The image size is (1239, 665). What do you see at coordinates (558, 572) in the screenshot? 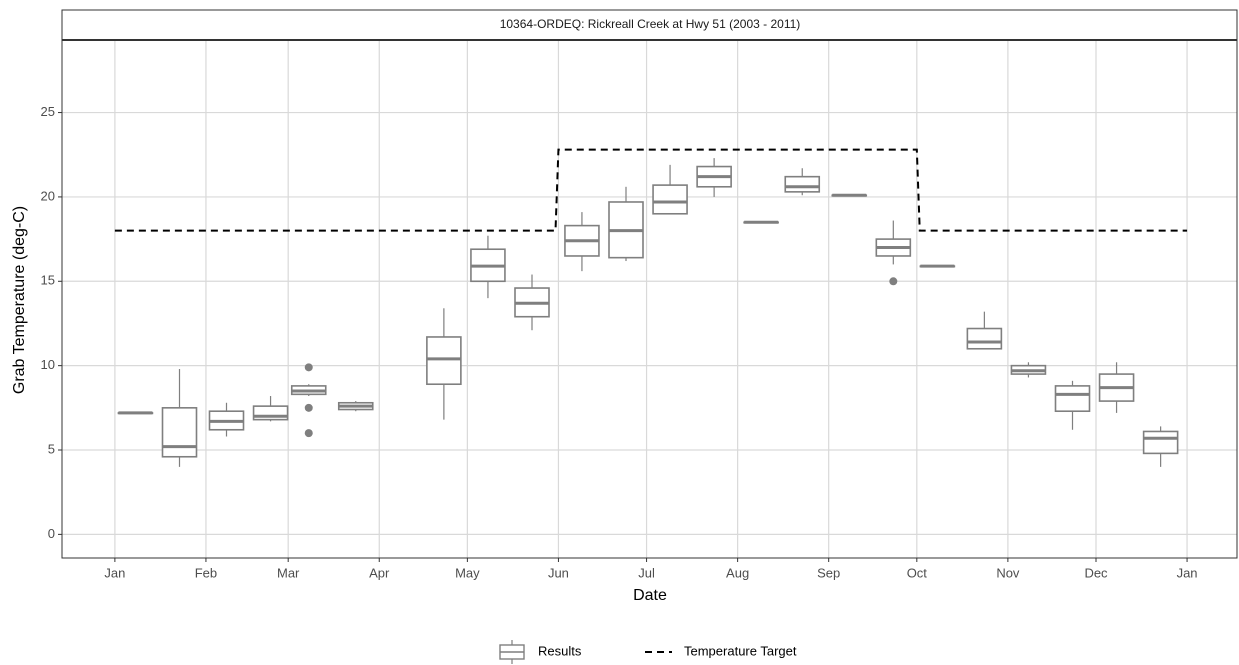
I see `x-tick-label: Jun` at bounding box center [558, 572].